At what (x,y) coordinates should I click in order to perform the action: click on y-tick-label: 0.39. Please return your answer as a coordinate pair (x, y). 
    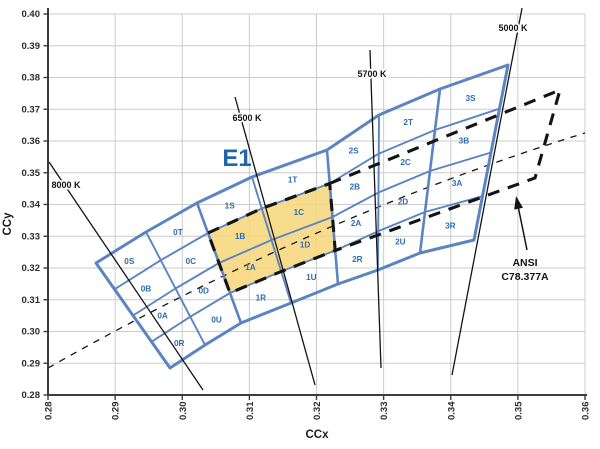
    Looking at the image, I should click on (31, 46).